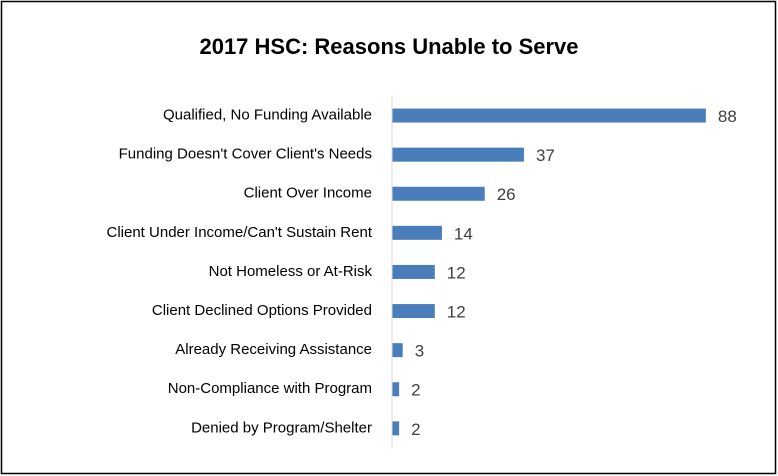  What do you see at coordinates (240, 232) in the screenshot?
I see `y-tick-label: Client Under Income/Can't Sustain Rent` at bounding box center [240, 232].